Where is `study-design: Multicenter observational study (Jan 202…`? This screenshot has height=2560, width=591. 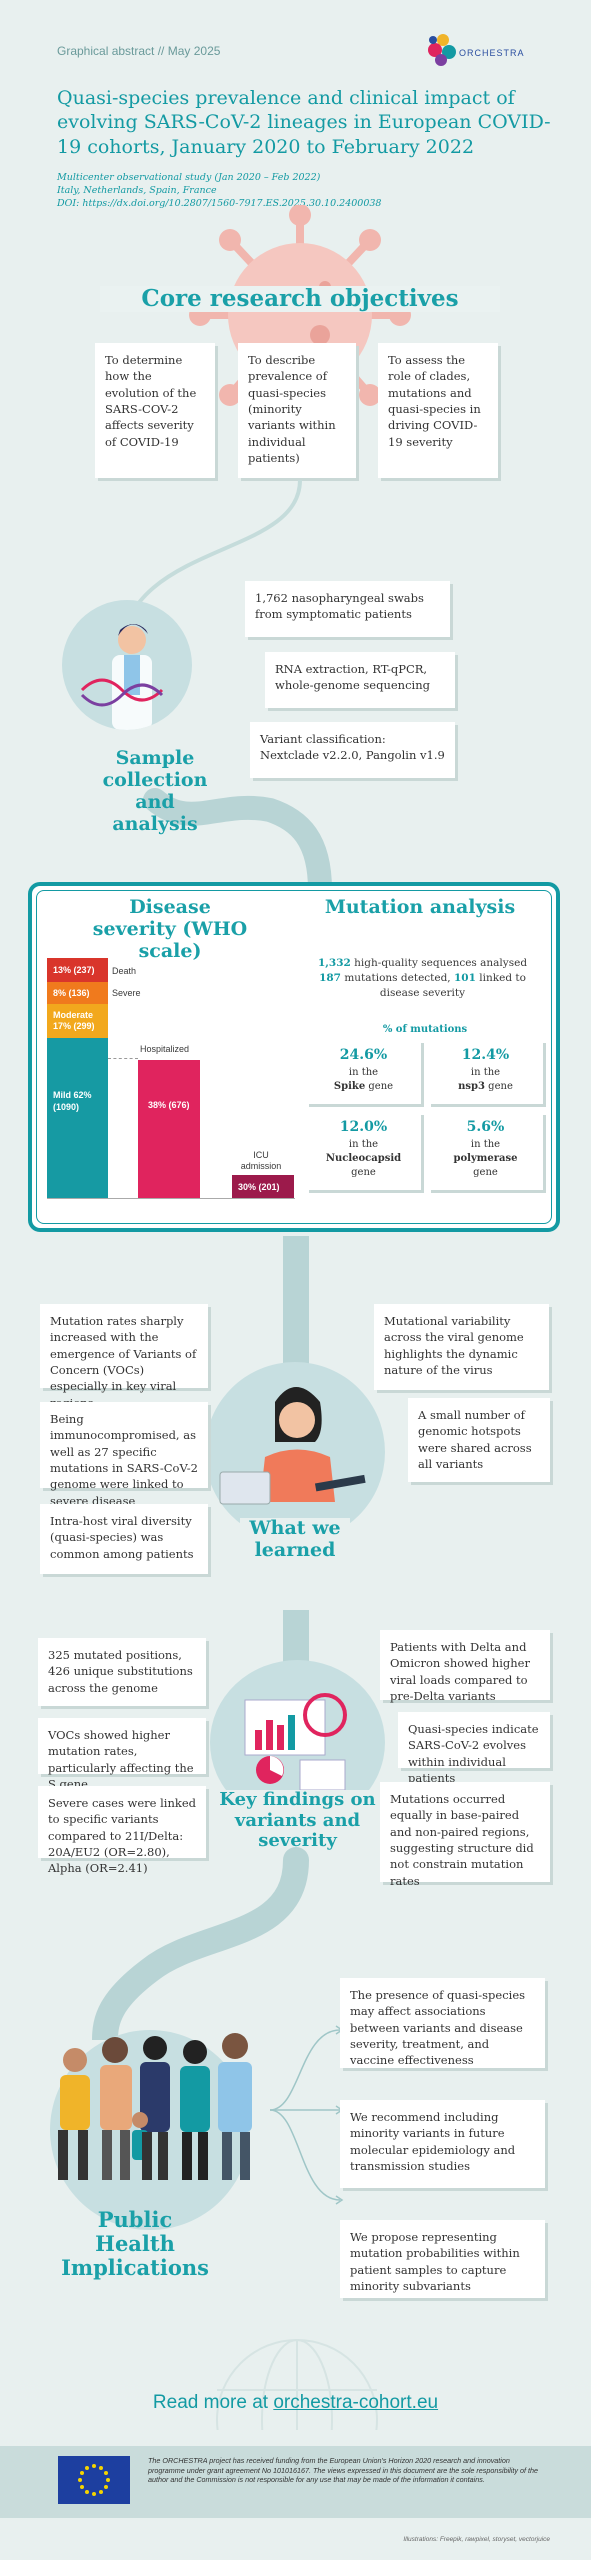
study-design: Multicenter observational study (Jan 202… is located at coordinates (189, 177).